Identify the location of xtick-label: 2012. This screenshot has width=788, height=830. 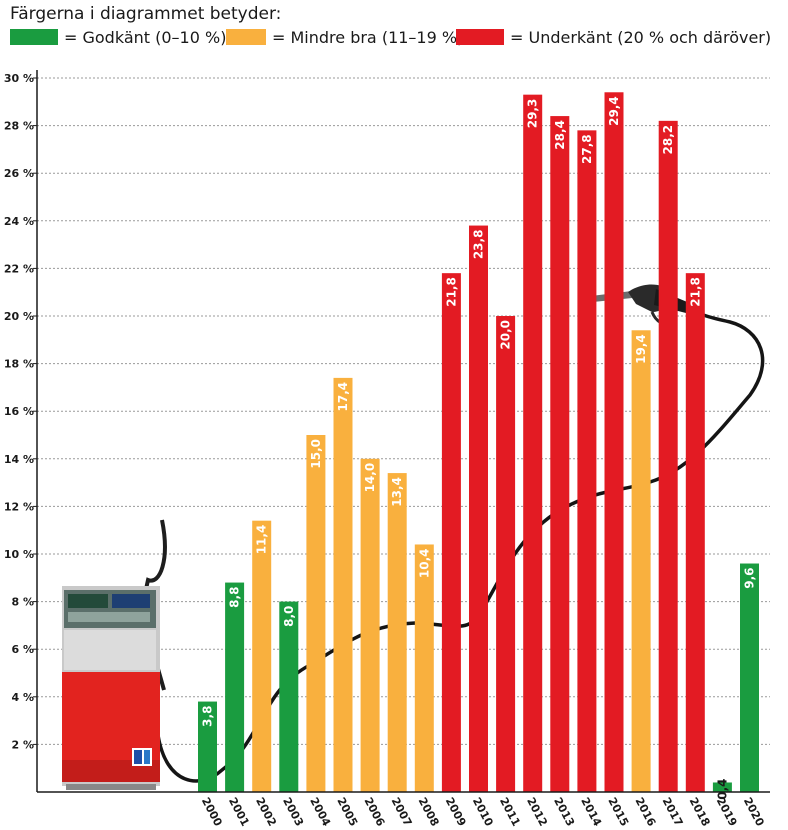
(537, 811).